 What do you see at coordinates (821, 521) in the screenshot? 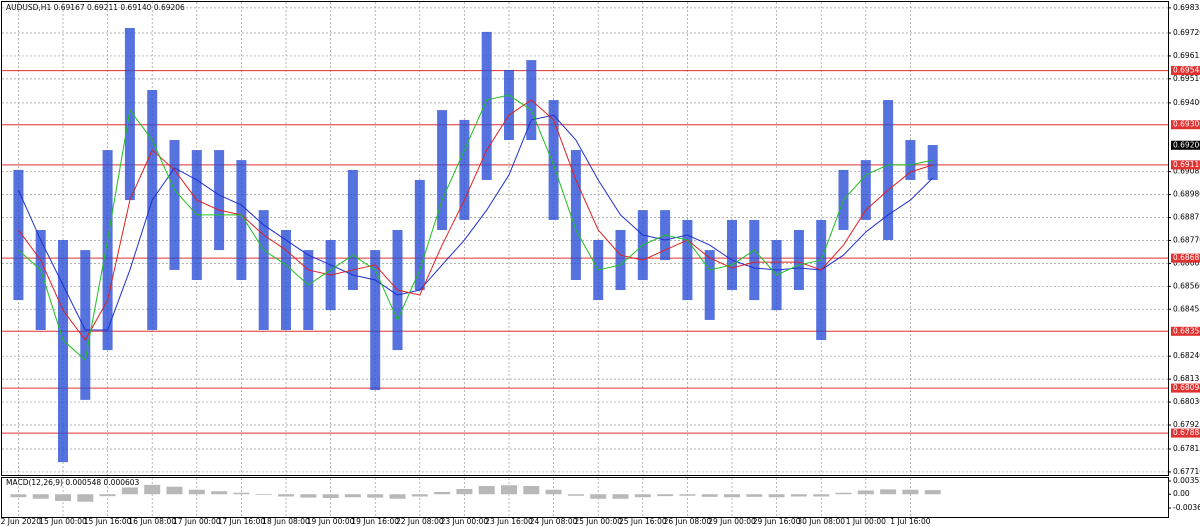
I see `x-tick-label: 30 Jun 08:00` at bounding box center [821, 521].